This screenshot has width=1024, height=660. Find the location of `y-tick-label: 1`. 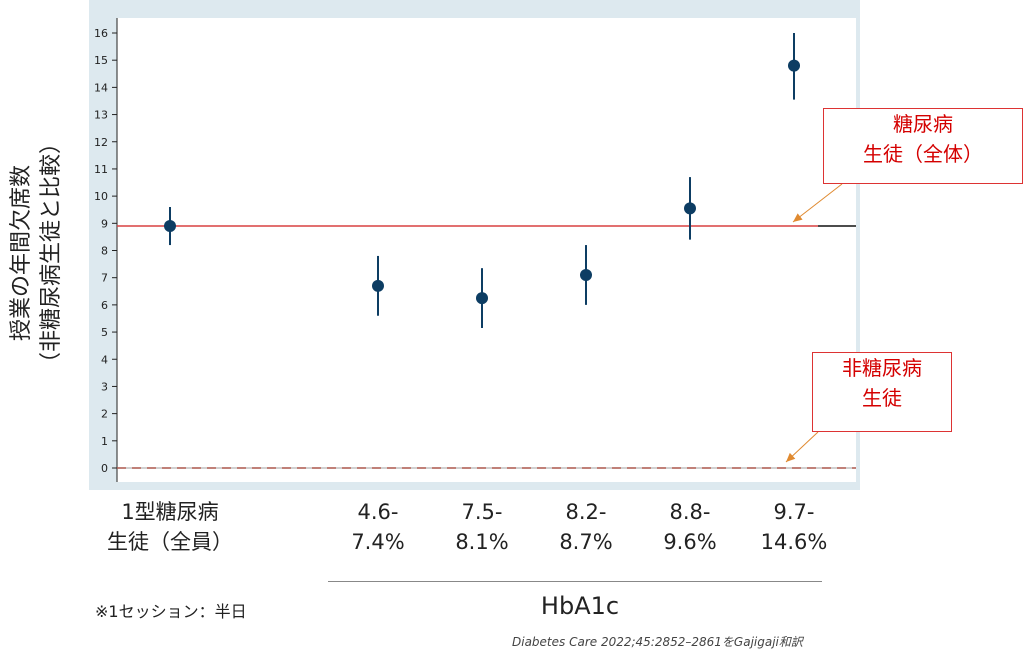

y-tick-label: 1 is located at coordinates (104, 441).